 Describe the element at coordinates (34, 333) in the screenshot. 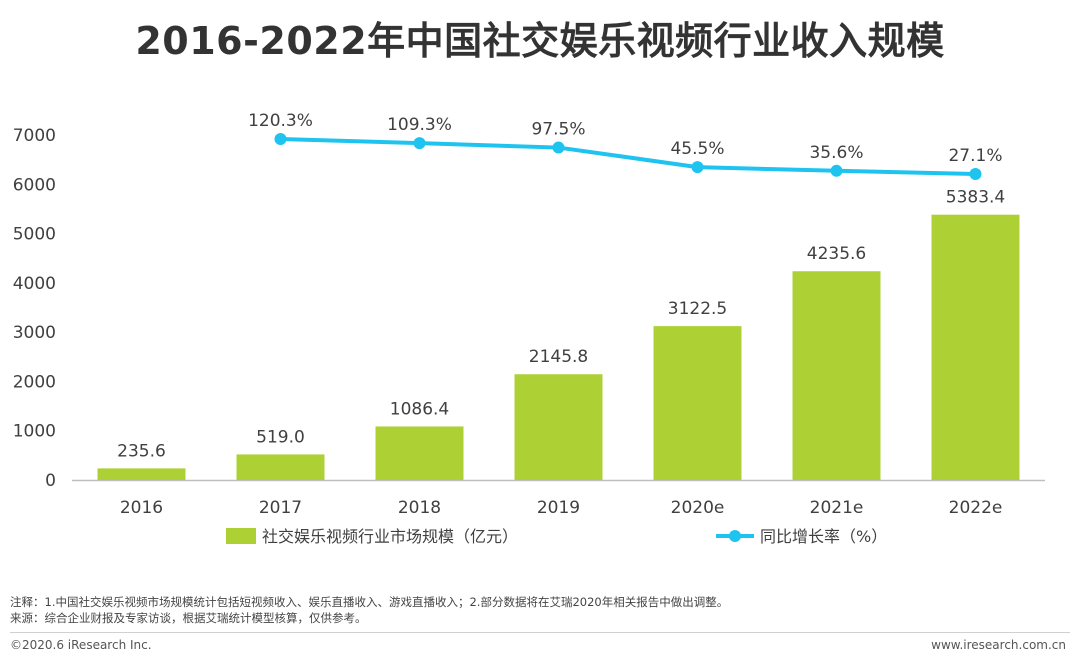

I see `y-tick-label: 3000` at that location.